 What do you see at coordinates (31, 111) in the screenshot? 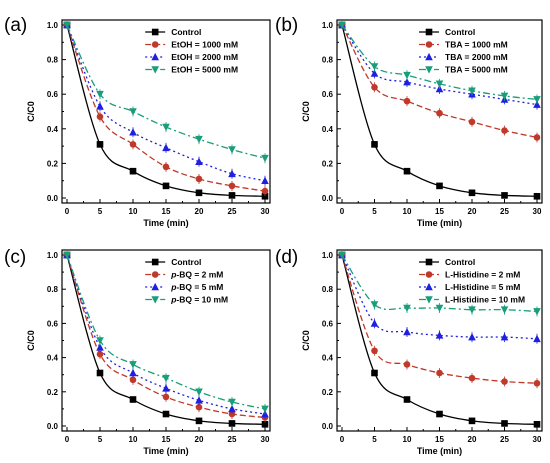
I see `y-axis-title: C/C0` at bounding box center [31, 111].